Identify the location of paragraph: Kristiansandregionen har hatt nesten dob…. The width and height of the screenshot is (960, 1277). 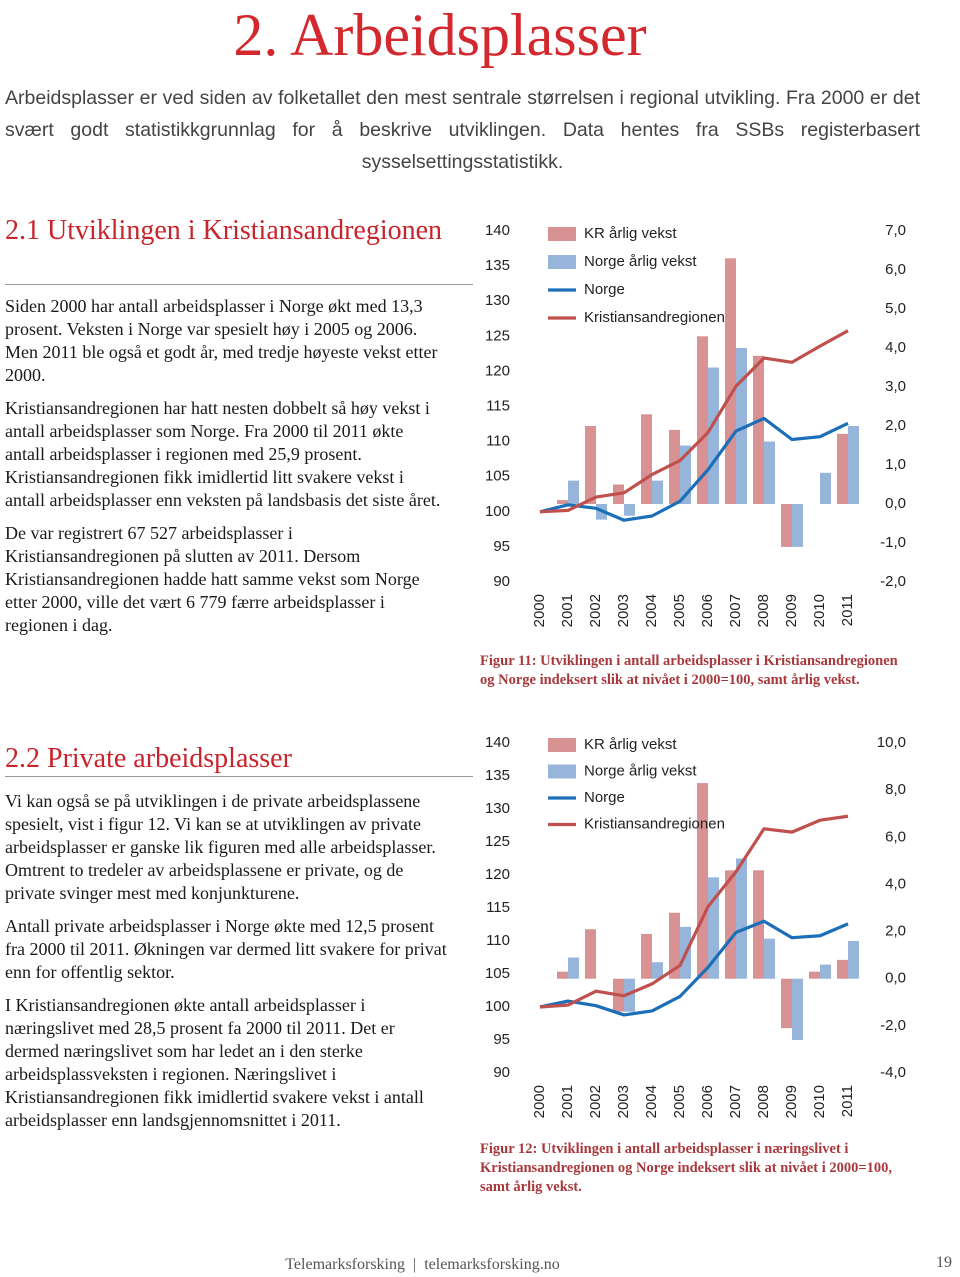
(223, 454).